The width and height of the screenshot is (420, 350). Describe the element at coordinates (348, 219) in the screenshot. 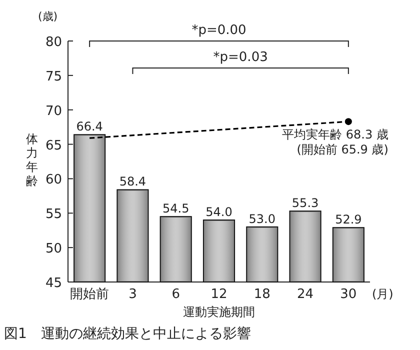

I see `data-label: 52.9` at that location.